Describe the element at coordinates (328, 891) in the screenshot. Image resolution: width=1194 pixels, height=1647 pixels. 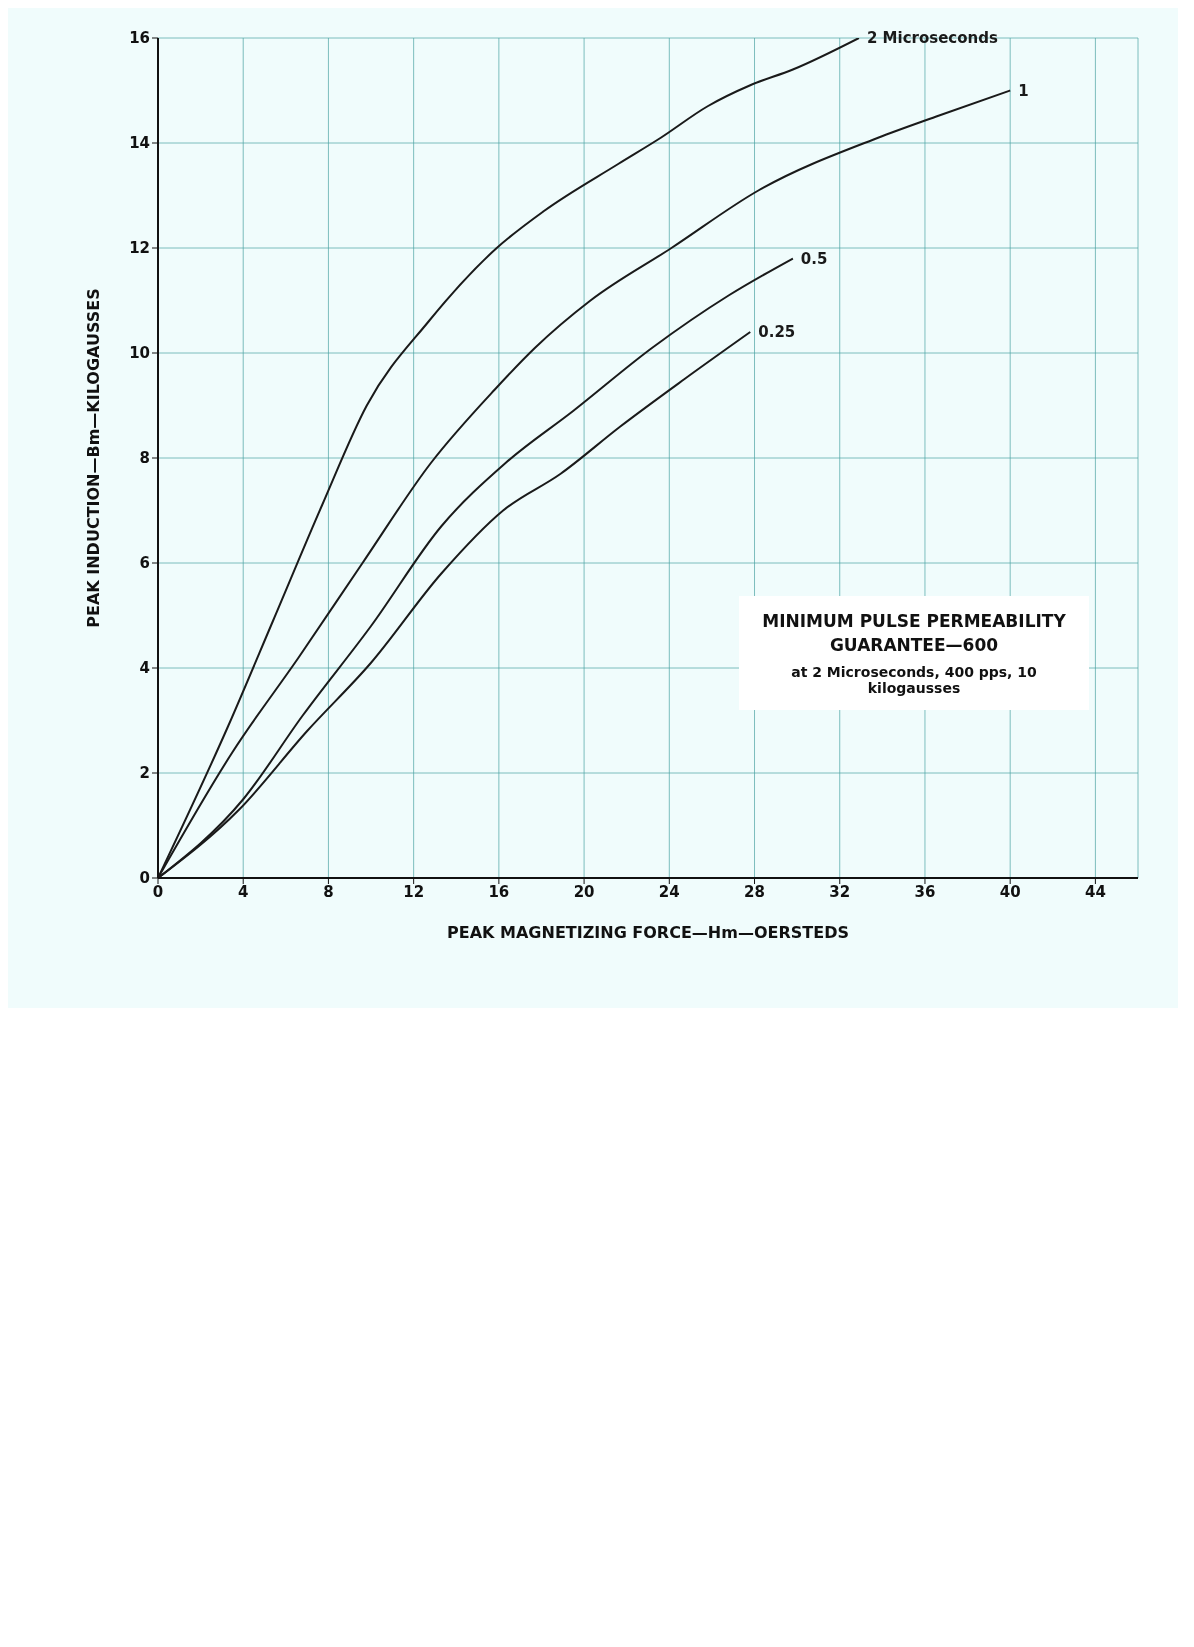
I see `x-tick-label: 8` at that location.